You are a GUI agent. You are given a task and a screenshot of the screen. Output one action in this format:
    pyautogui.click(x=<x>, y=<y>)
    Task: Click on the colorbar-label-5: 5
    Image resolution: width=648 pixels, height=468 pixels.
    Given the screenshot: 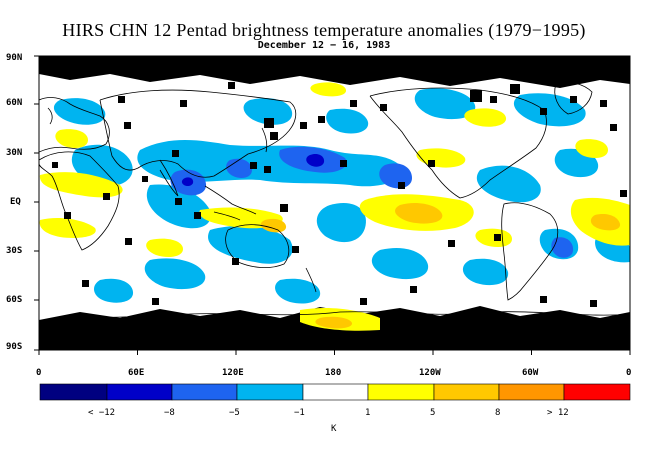 What is the action you would take?
    pyautogui.click(x=433, y=413)
    